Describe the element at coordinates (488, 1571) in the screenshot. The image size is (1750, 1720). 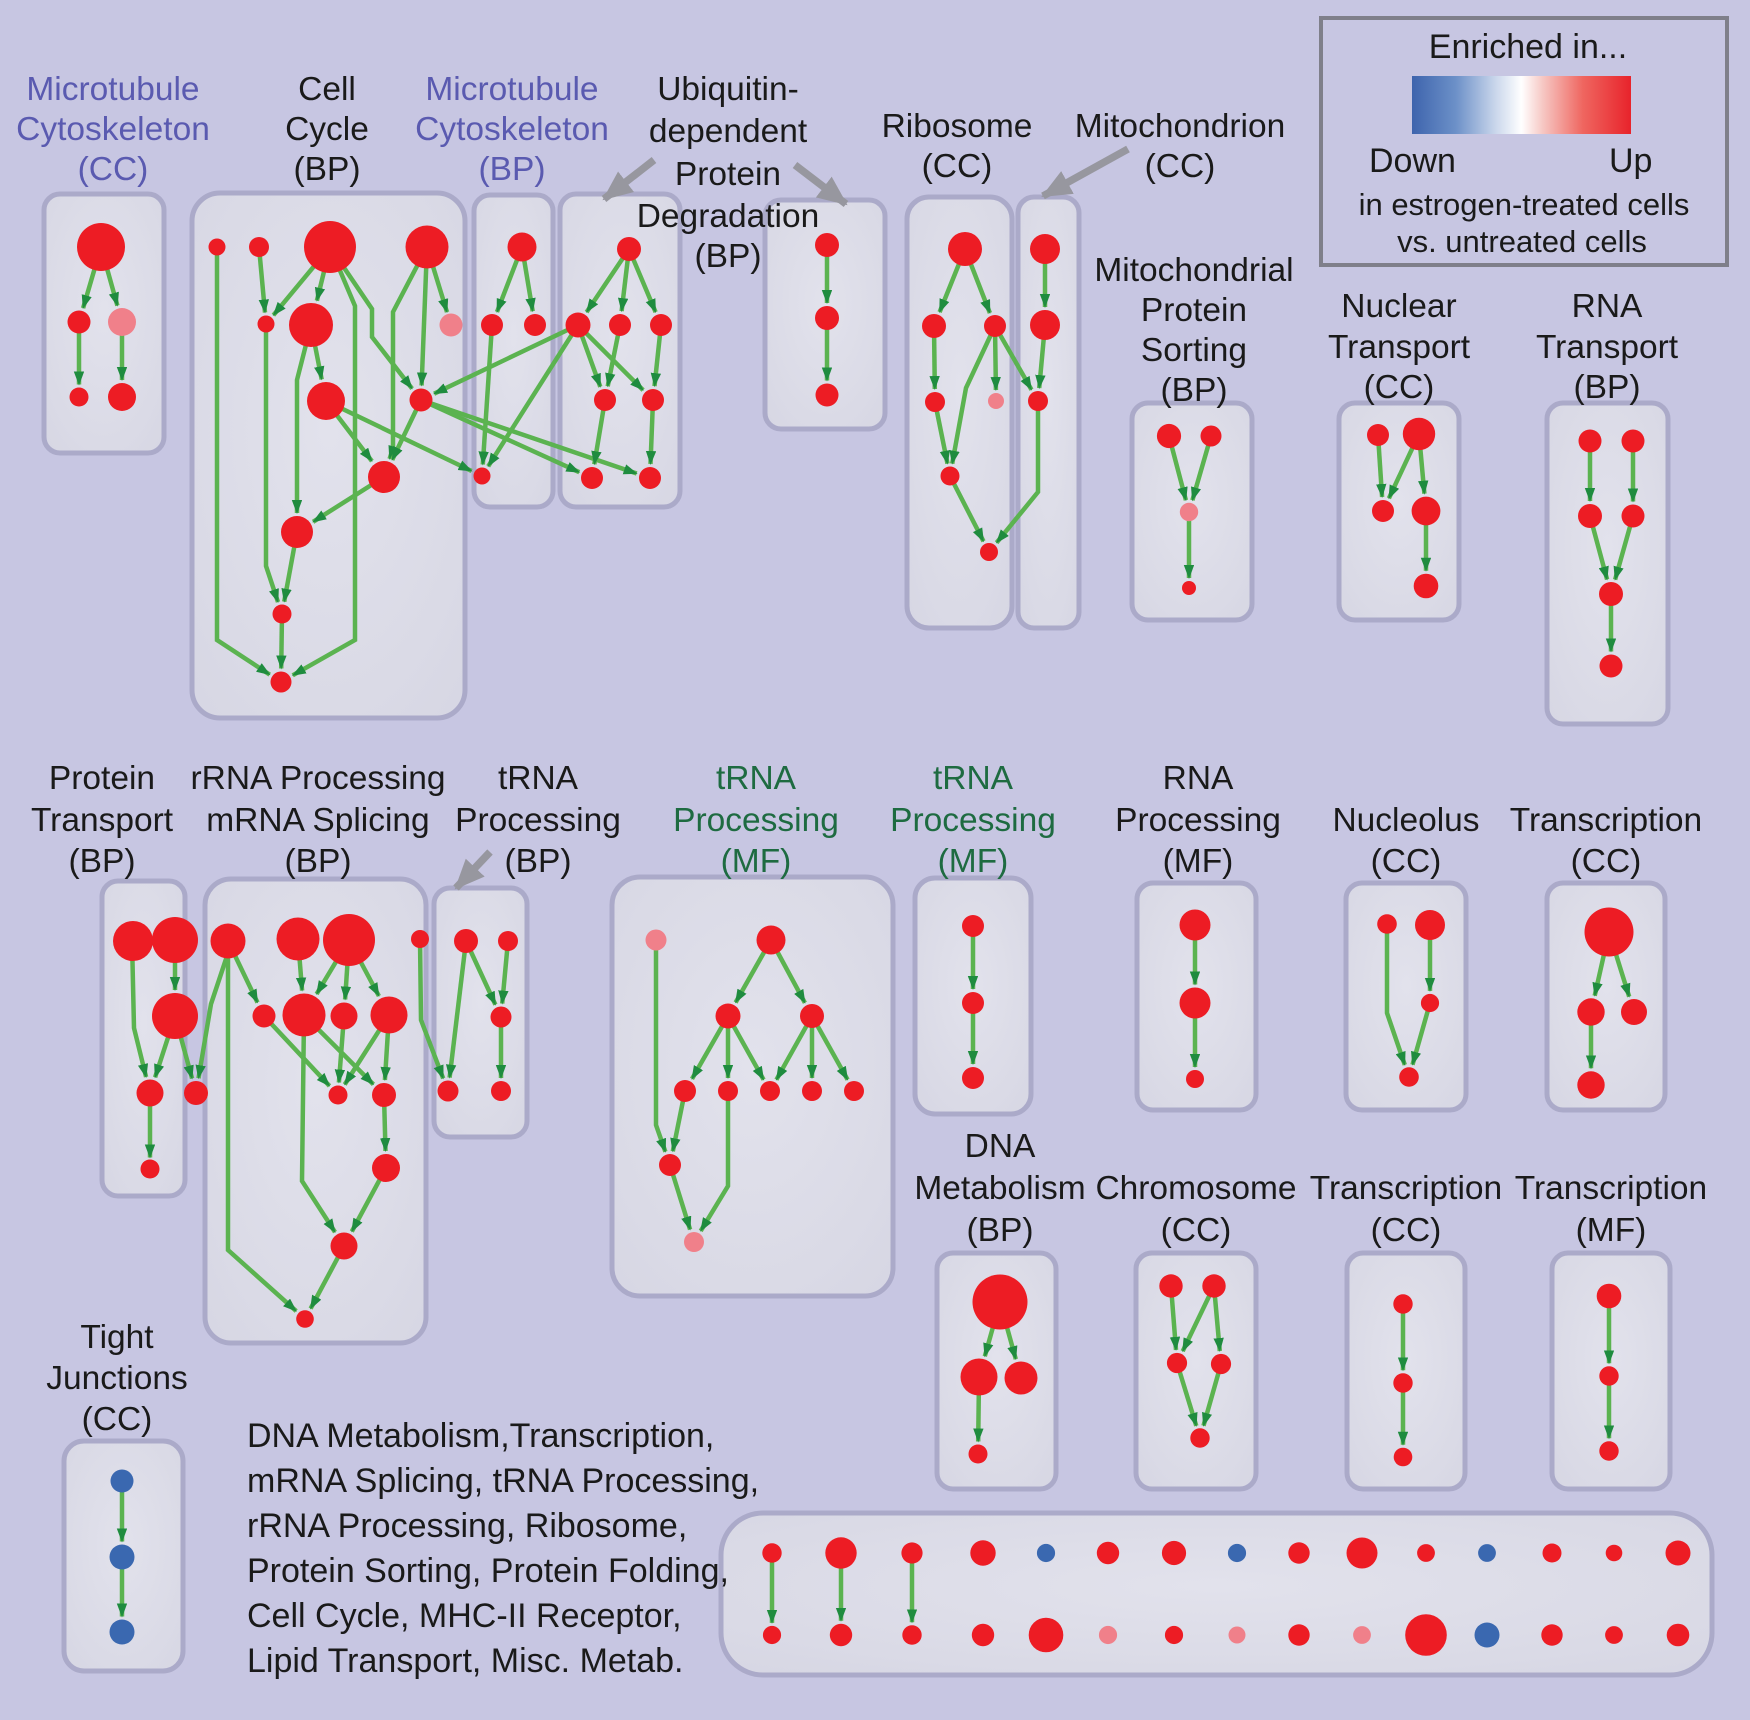
I see `svg-text:Protein Sorting, Protein Foldi: Protein Sorting, Protein Folding,` at that location.